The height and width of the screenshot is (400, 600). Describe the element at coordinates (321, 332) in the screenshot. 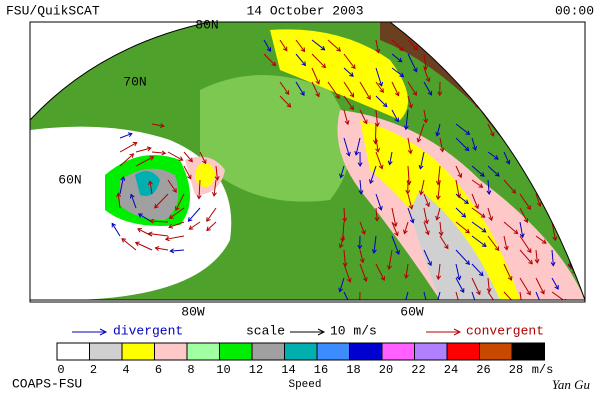

I see `scale-arrow-head` at that location.